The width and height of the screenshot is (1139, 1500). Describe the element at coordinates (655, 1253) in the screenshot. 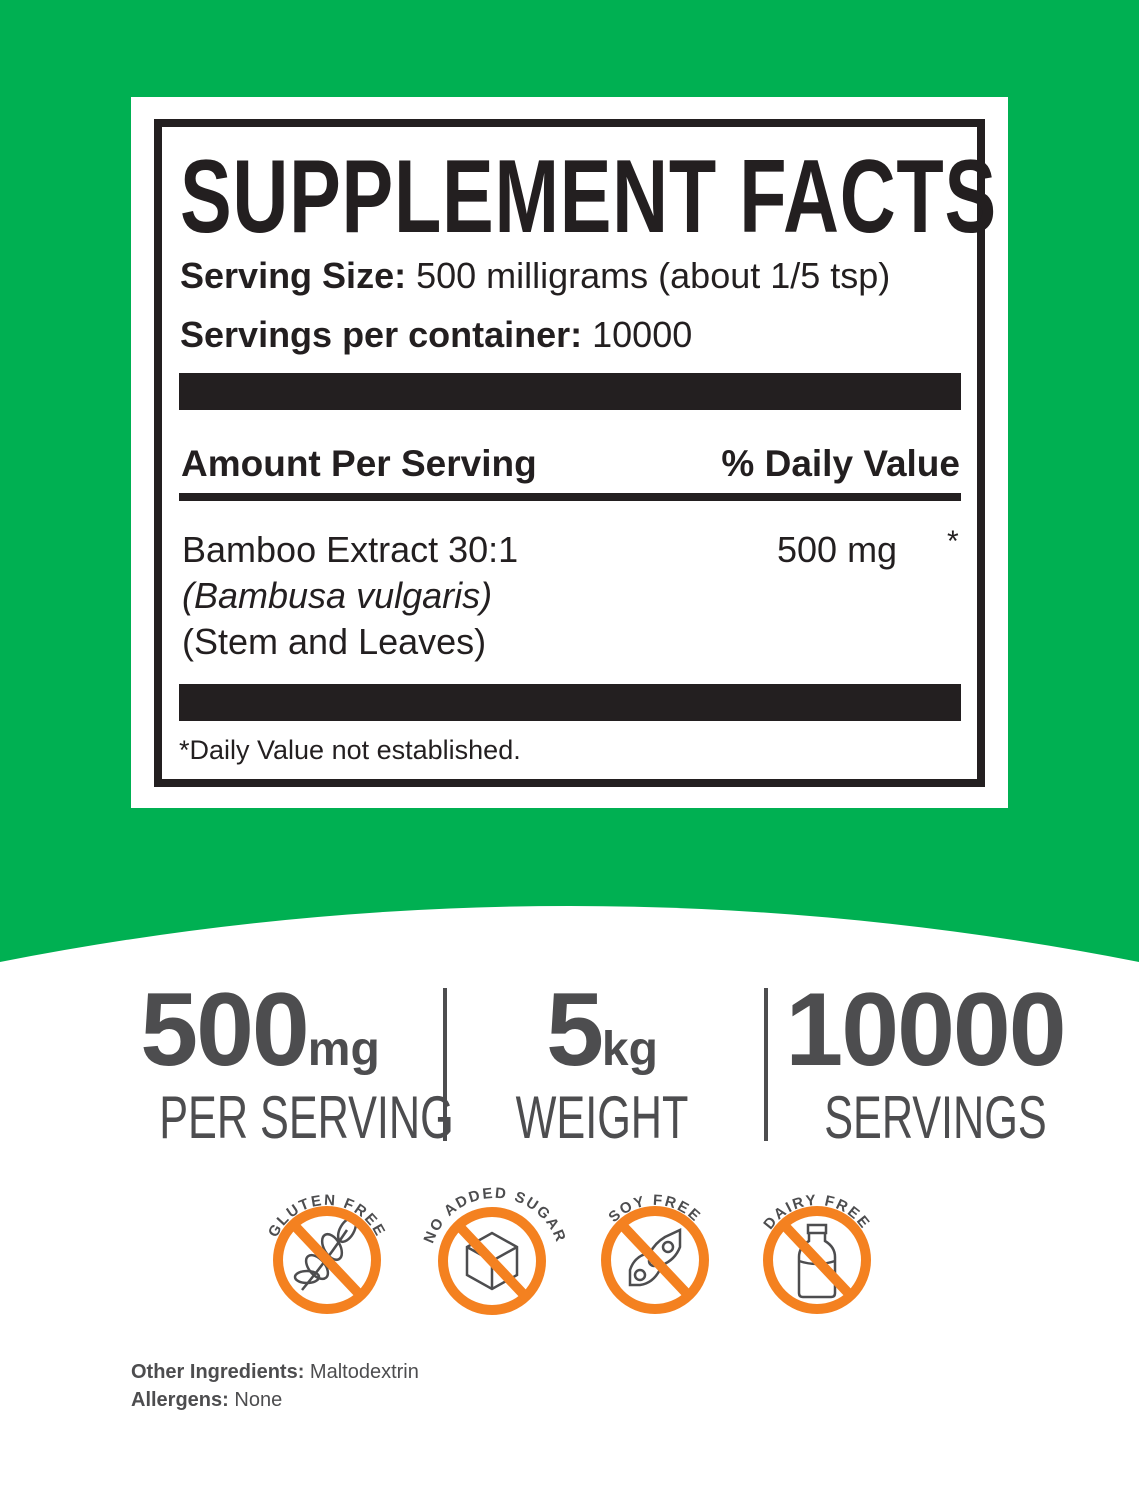

I see `soy-free-badge: SOY FREE` at that location.